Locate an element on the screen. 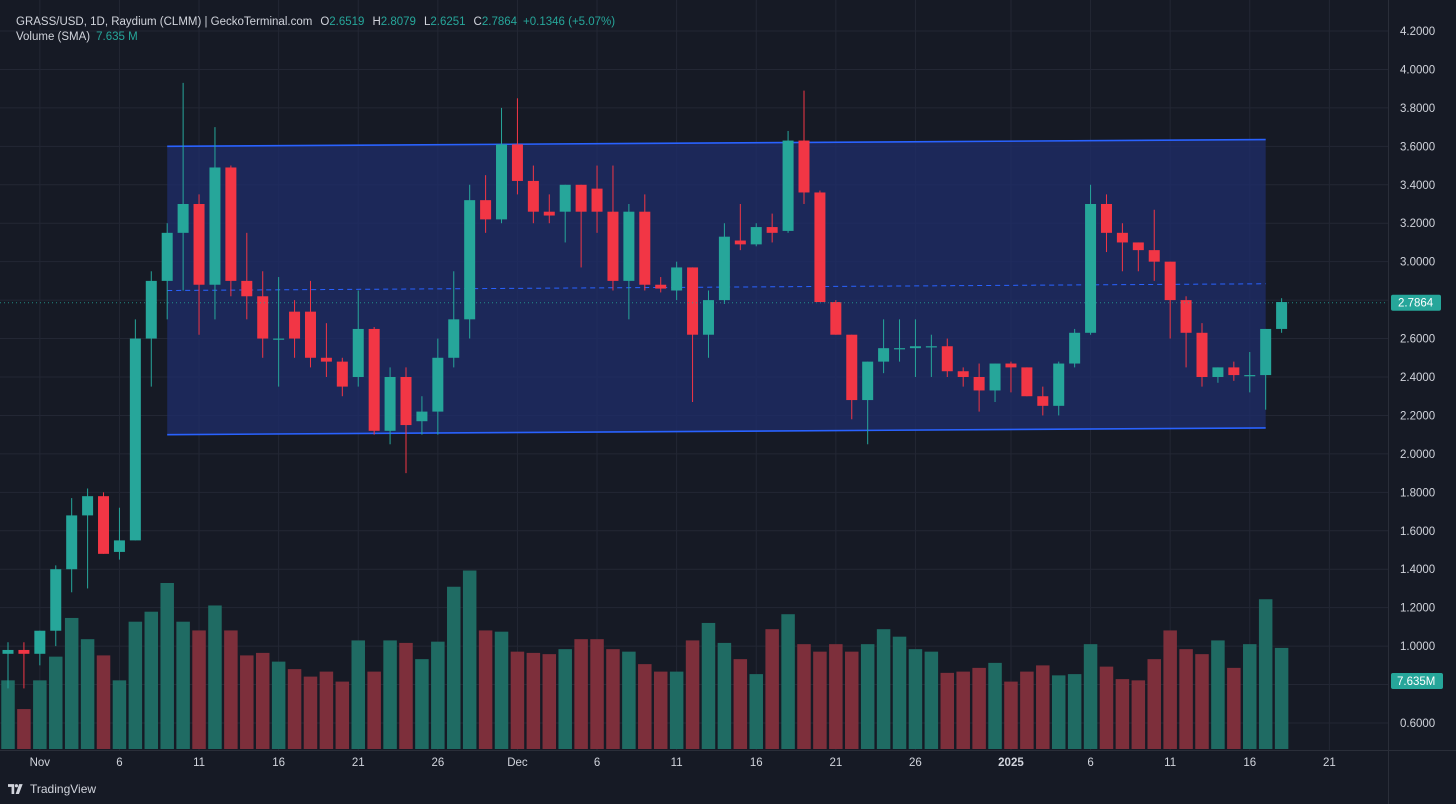  price-tick-label: 2.0000 is located at coordinates (1417, 455).